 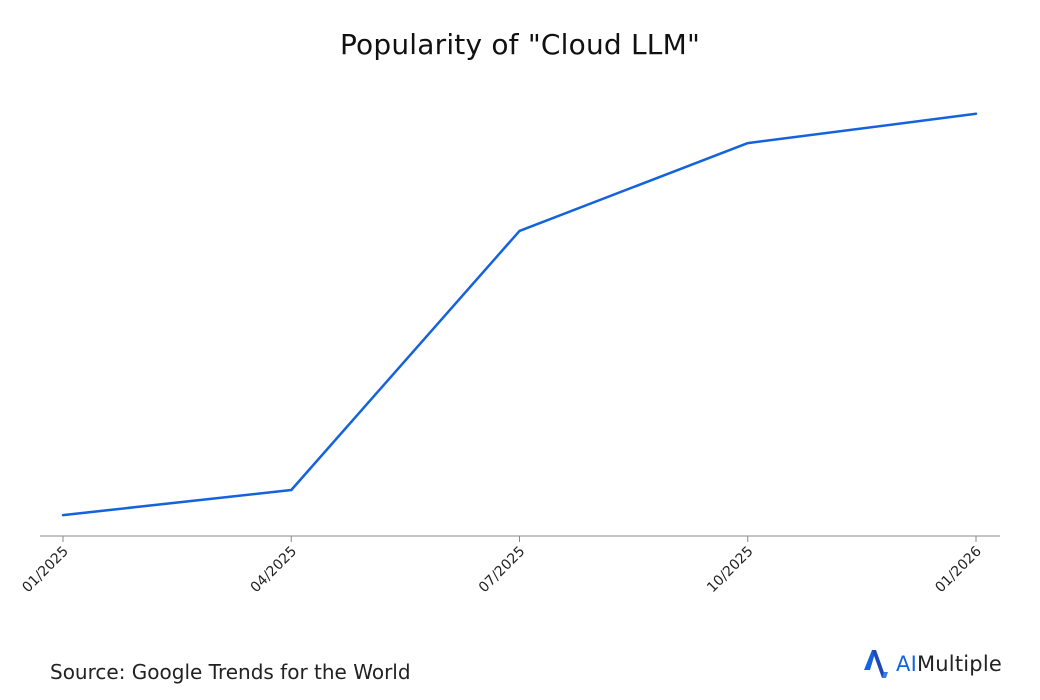 What do you see at coordinates (520, 44) in the screenshot?
I see `chart-title: Popularity of "Cloud LLM"` at bounding box center [520, 44].